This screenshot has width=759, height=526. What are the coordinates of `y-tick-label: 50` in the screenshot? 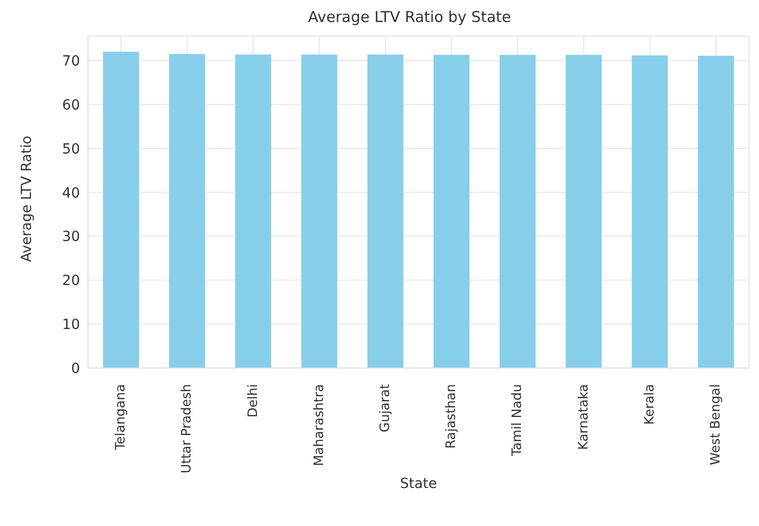 It's located at (71, 149).